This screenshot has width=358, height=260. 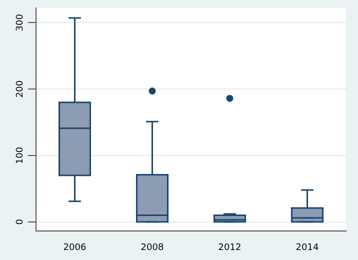 What do you see at coordinates (152, 247) in the screenshot?
I see `x-tick-label: 2008` at bounding box center [152, 247].